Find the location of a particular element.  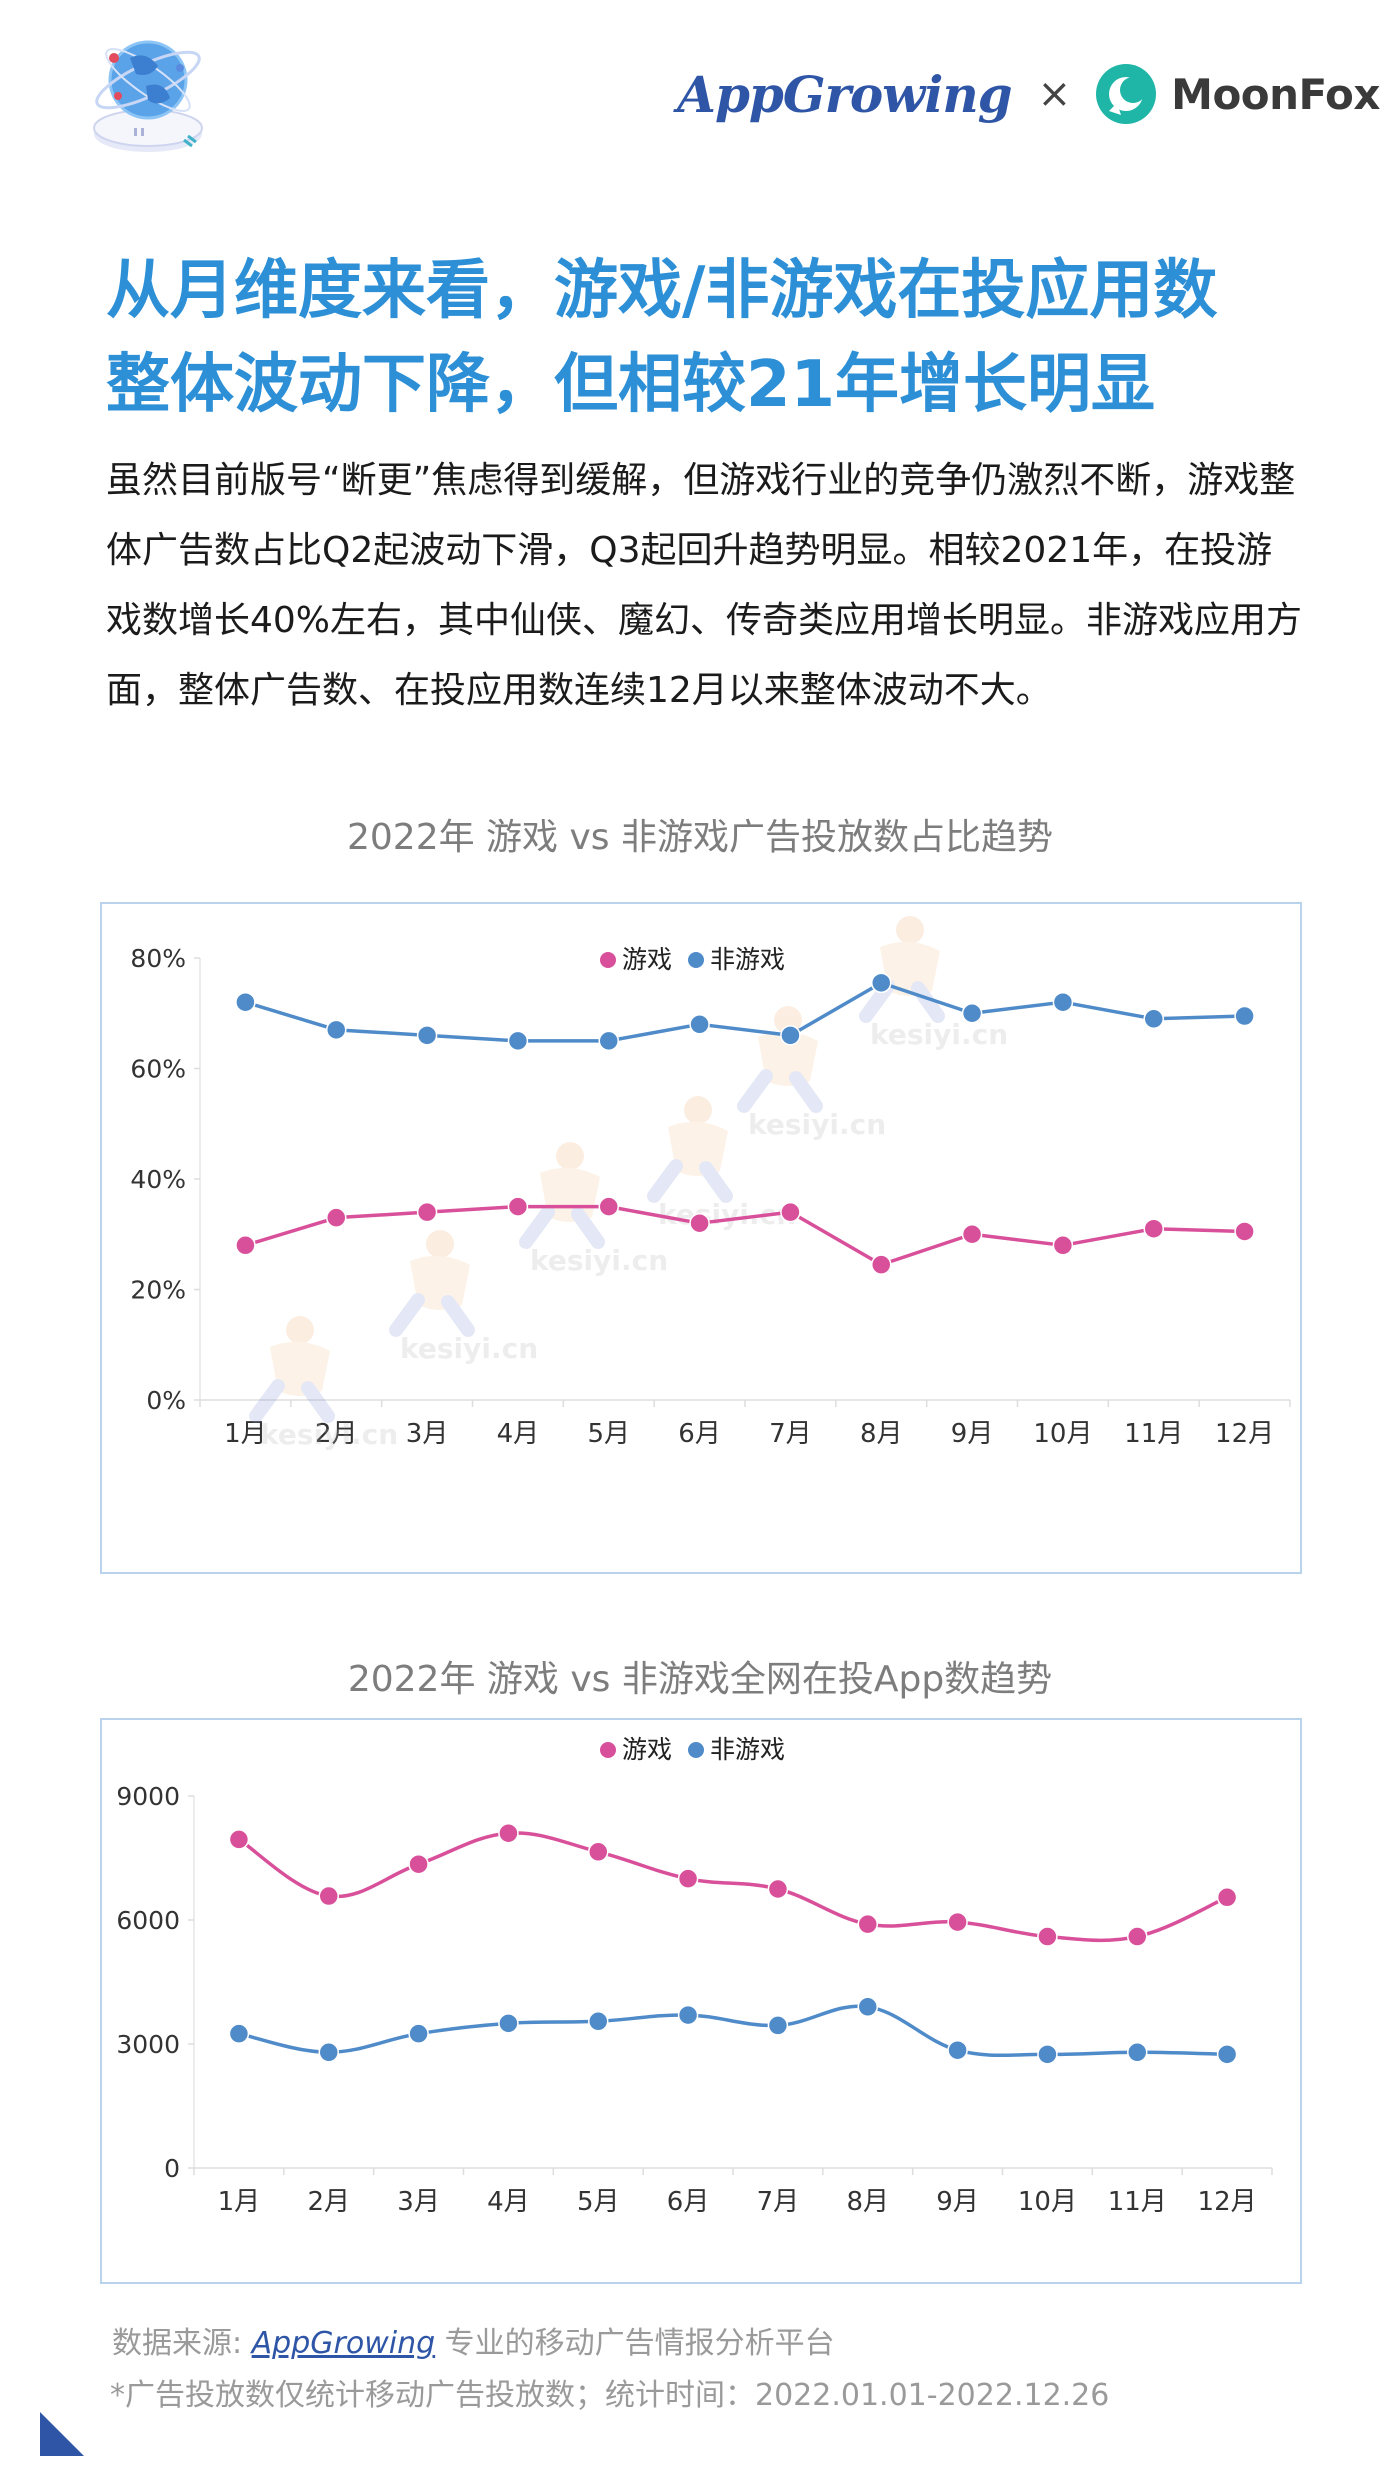

data-source-suffix: 专业的移动广告情报分析平台 is located at coordinates (635, 2343).